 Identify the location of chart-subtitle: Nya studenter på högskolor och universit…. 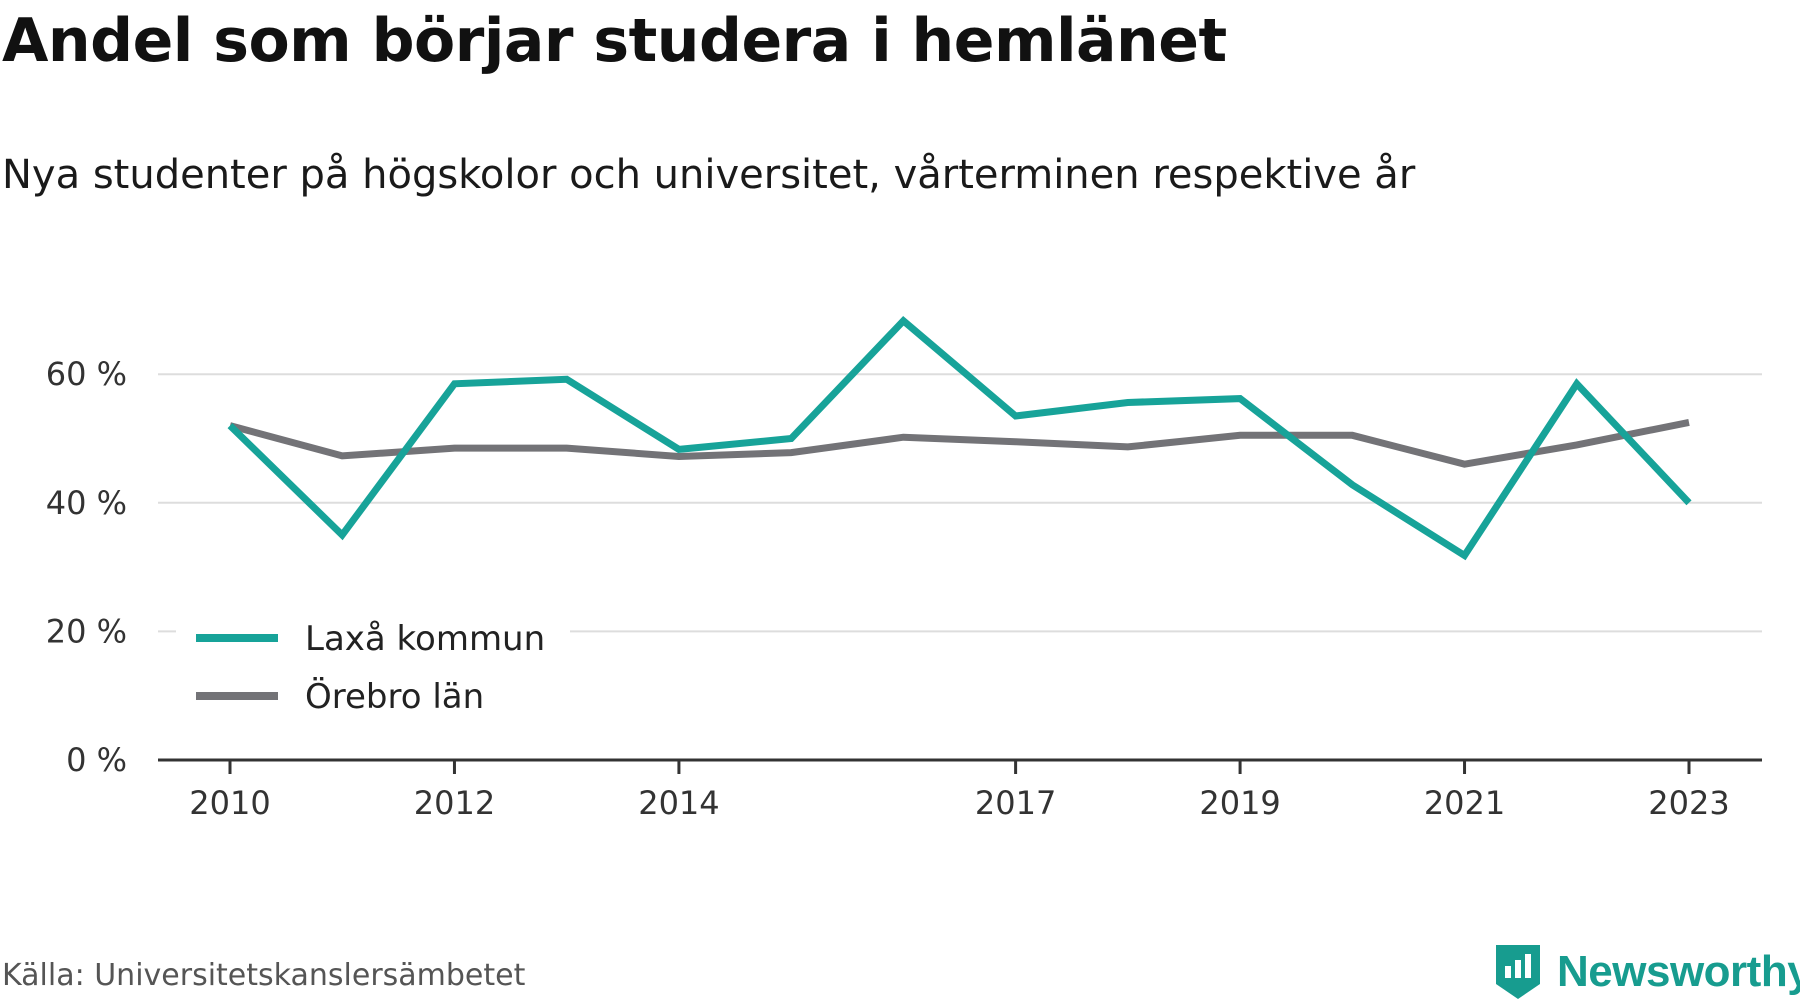
(709, 175).